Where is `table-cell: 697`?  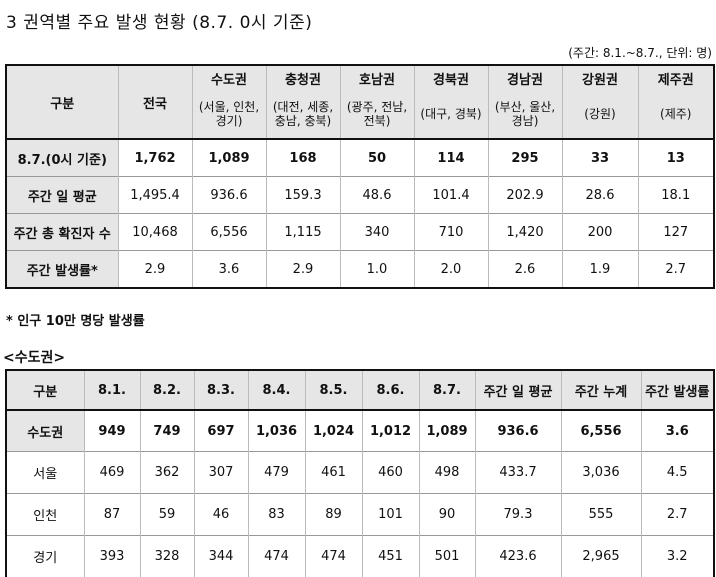 table-cell: 697 is located at coordinates (221, 431).